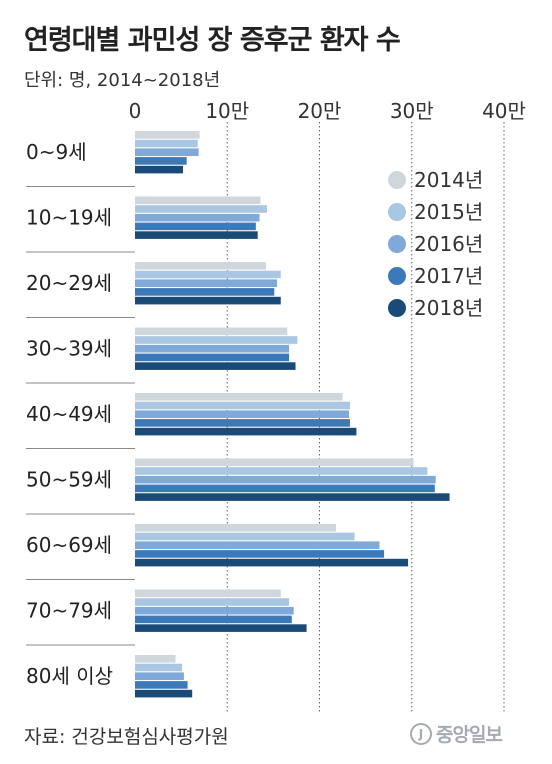 The width and height of the screenshot is (552, 764). Describe the element at coordinates (469, 735) in the screenshot. I see `logo-text: 중앙일보` at that location.